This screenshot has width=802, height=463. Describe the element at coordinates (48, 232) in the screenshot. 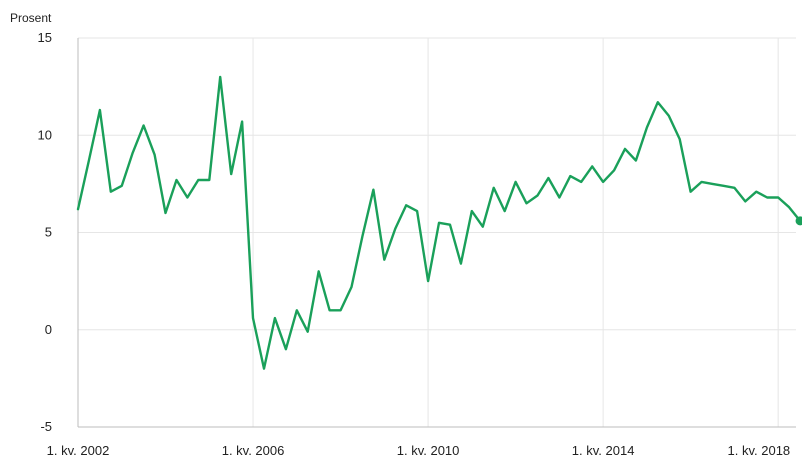

I see `y-tick-label: 5` at that location.